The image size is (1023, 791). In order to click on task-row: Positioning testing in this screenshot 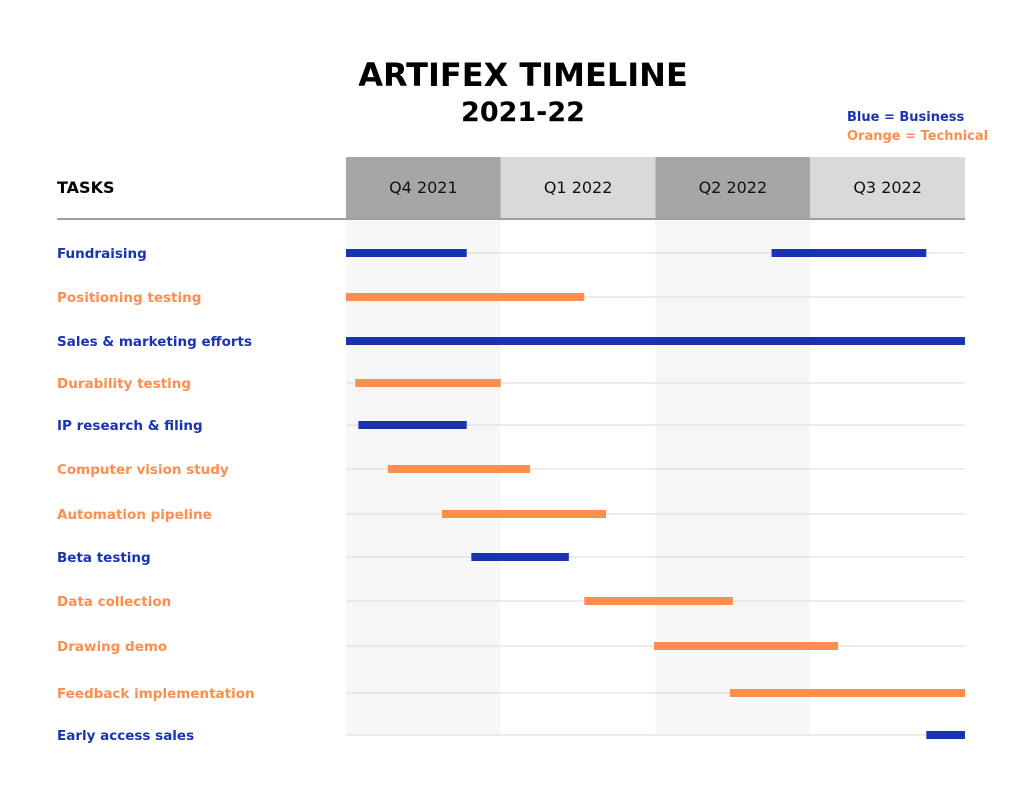, I will do `click(511, 298)`.